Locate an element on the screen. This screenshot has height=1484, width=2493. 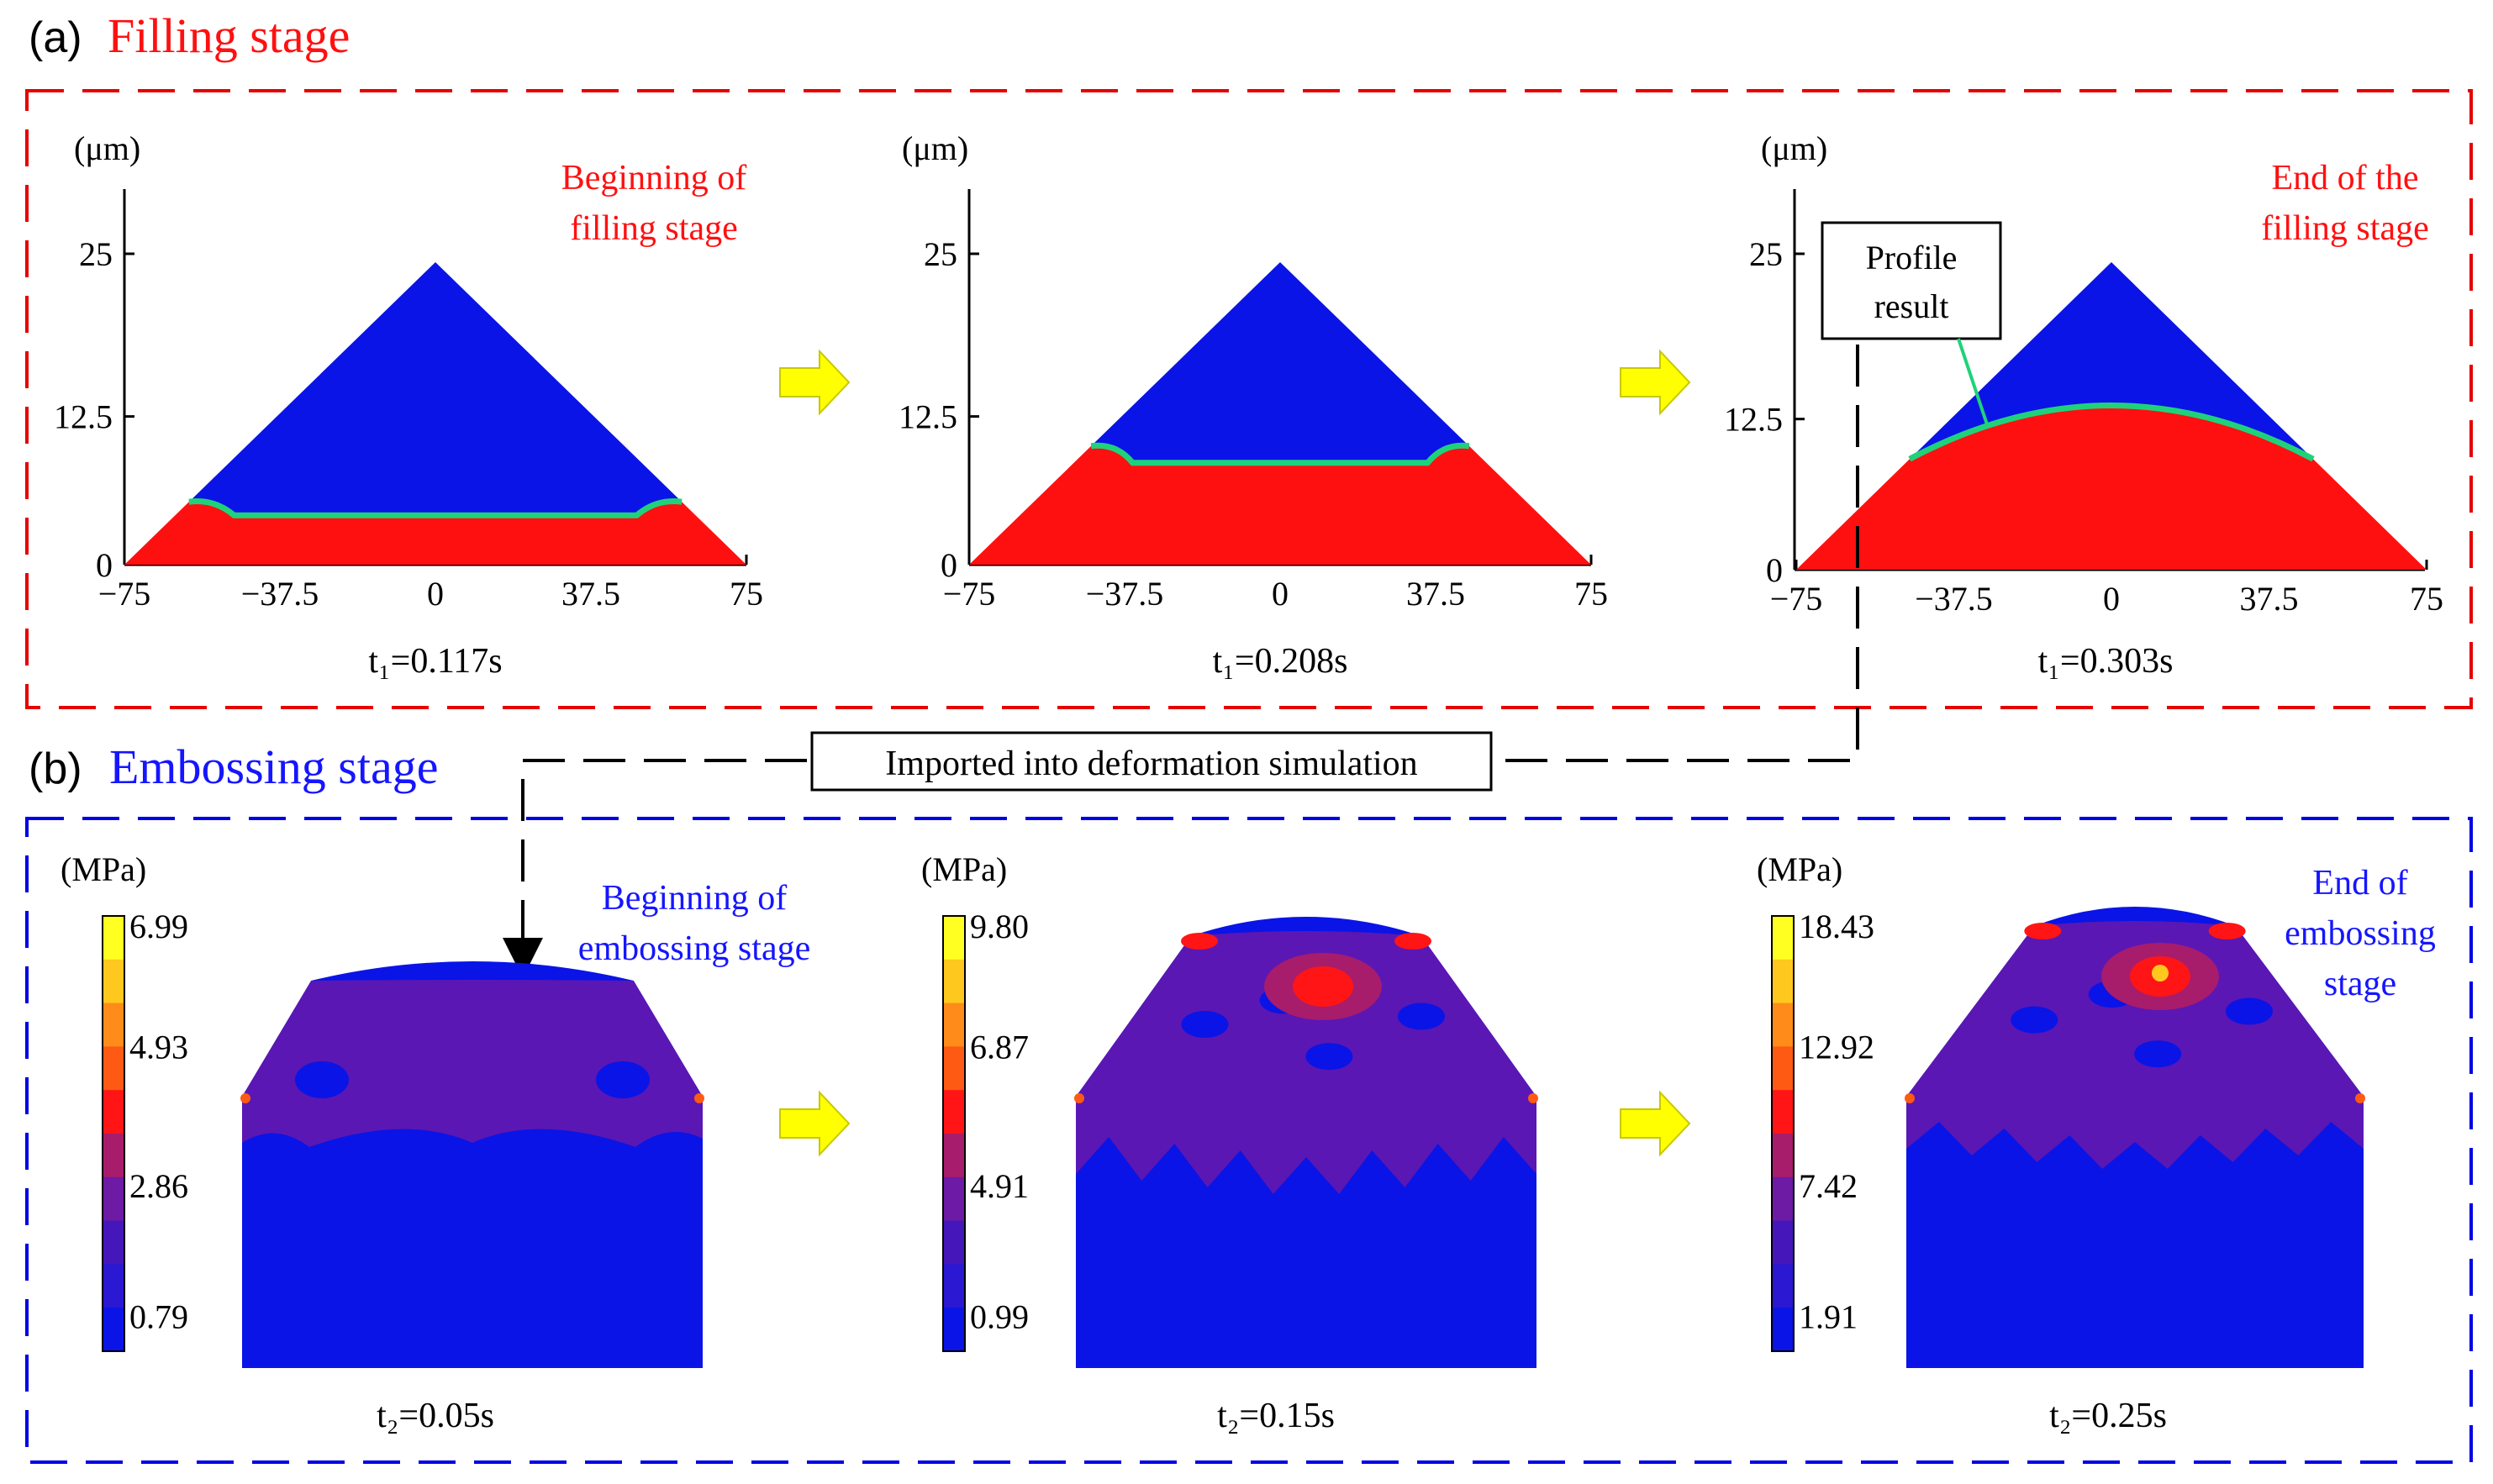
note-beginning-filling-line1: Beginning of is located at coordinates (653, 178).